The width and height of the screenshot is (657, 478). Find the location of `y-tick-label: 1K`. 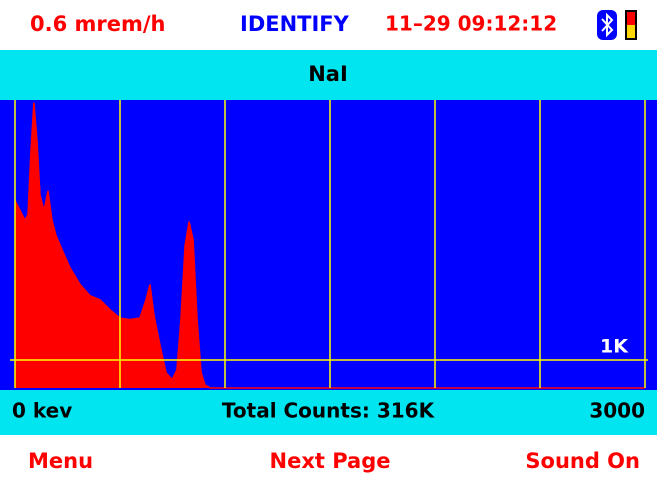

y-tick-label: 1K is located at coordinates (614, 347).